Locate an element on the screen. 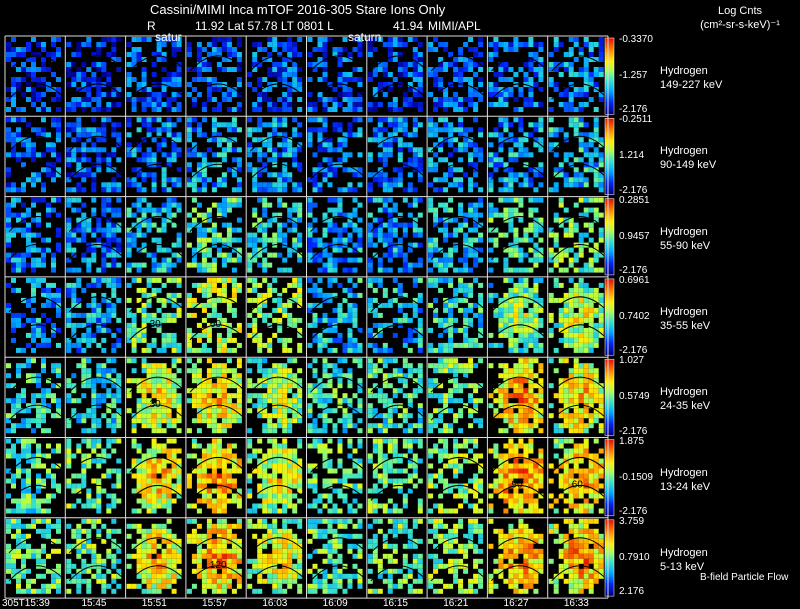 The image size is (800, 609). cell-r3-c5 is located at coordinates (335, 315).